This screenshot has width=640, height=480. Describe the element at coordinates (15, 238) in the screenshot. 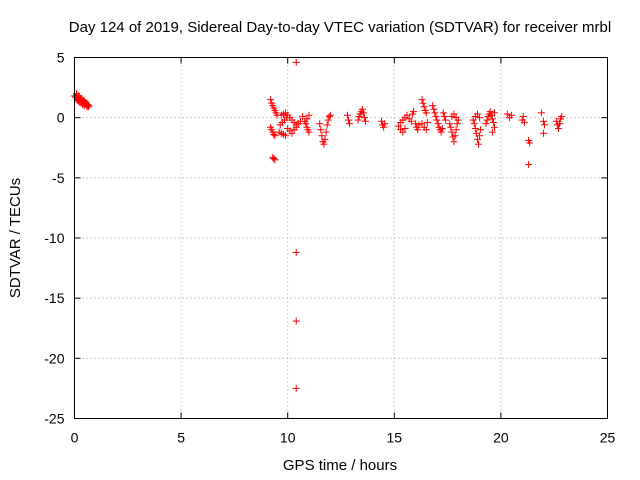

I see `y-axis-label: SDTVAR / TECUs` at that location.